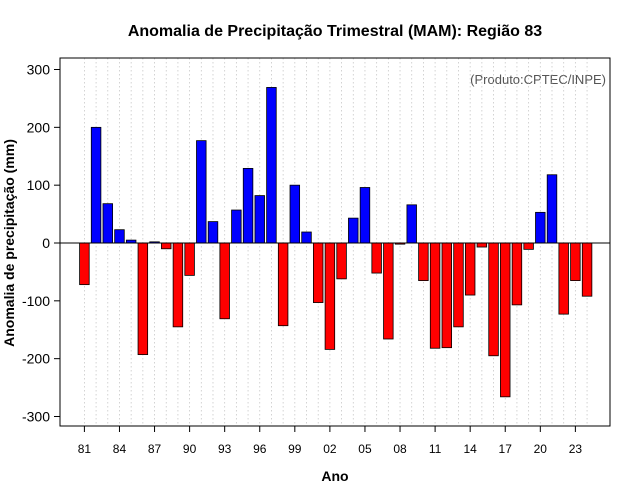 The height and width of the screenshot is (500, 640). What do you see at coordinates (248, 205) in the screenshot?
I see `bar-1995` at bounding box center [248, 205].